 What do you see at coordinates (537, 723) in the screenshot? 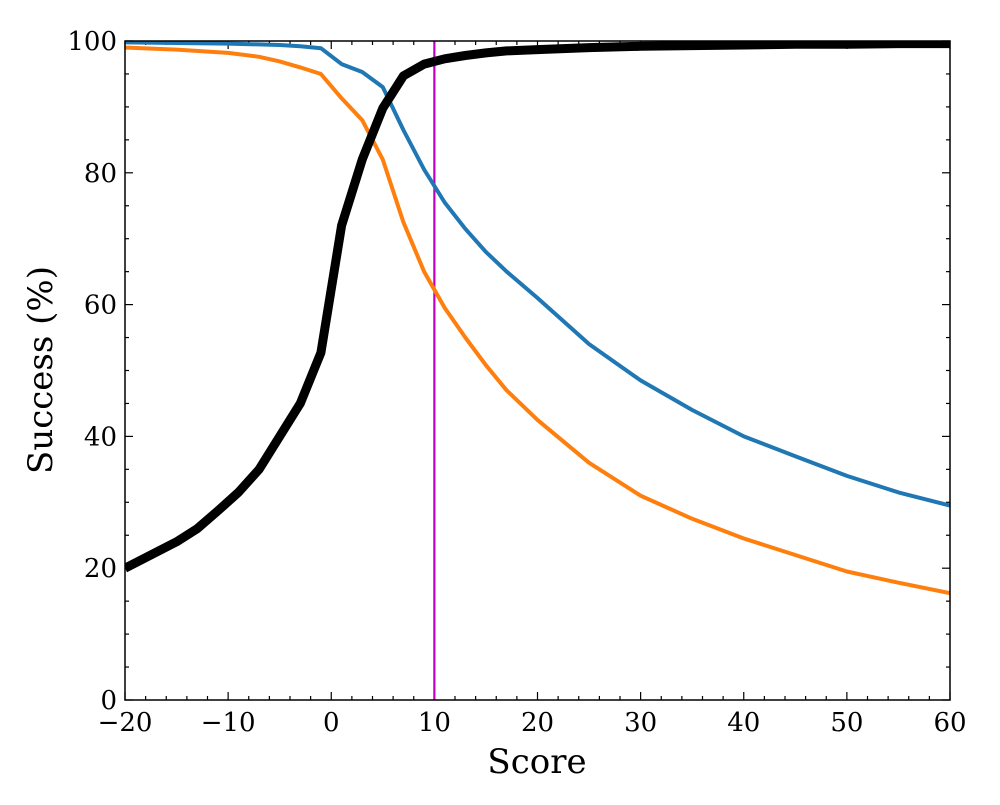
I see `x-tick-label: 20` at bounding box center [537, 723].